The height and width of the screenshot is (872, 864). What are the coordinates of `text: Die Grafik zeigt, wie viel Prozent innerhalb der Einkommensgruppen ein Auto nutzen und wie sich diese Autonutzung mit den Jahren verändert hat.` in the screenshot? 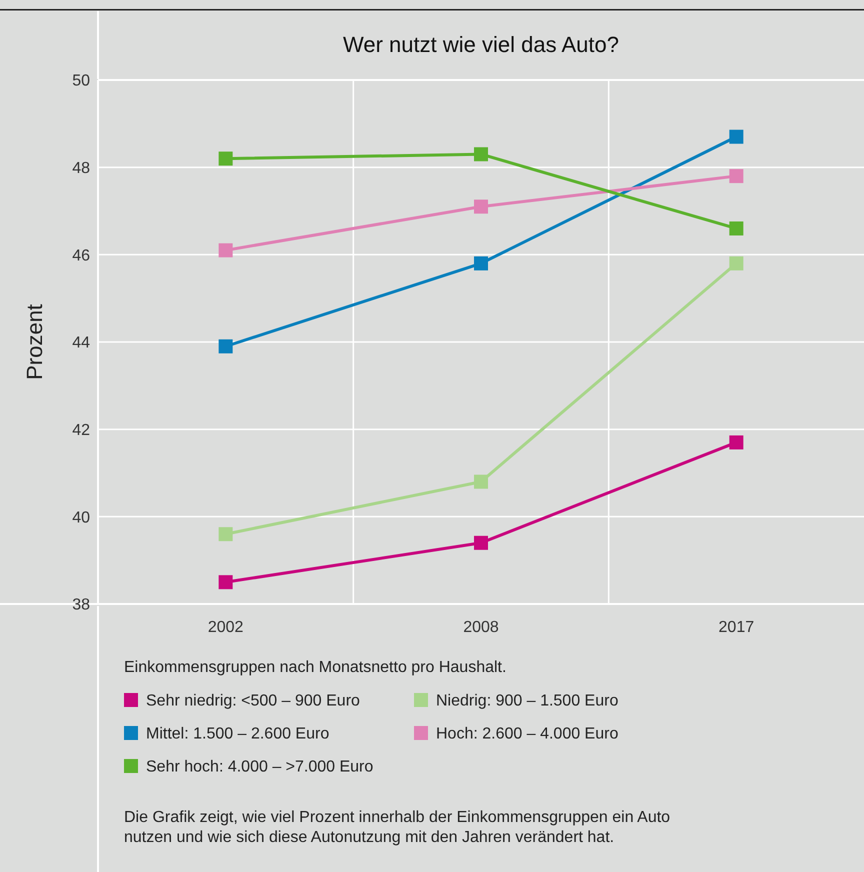 It's located at (397, 827).